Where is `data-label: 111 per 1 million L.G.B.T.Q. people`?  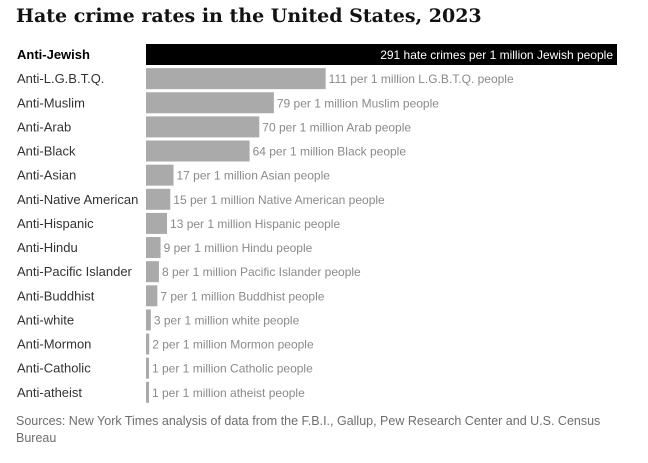
data-label: 111 per 1 million L.G.B.T.Q. people is located at coordinates (421, 79).